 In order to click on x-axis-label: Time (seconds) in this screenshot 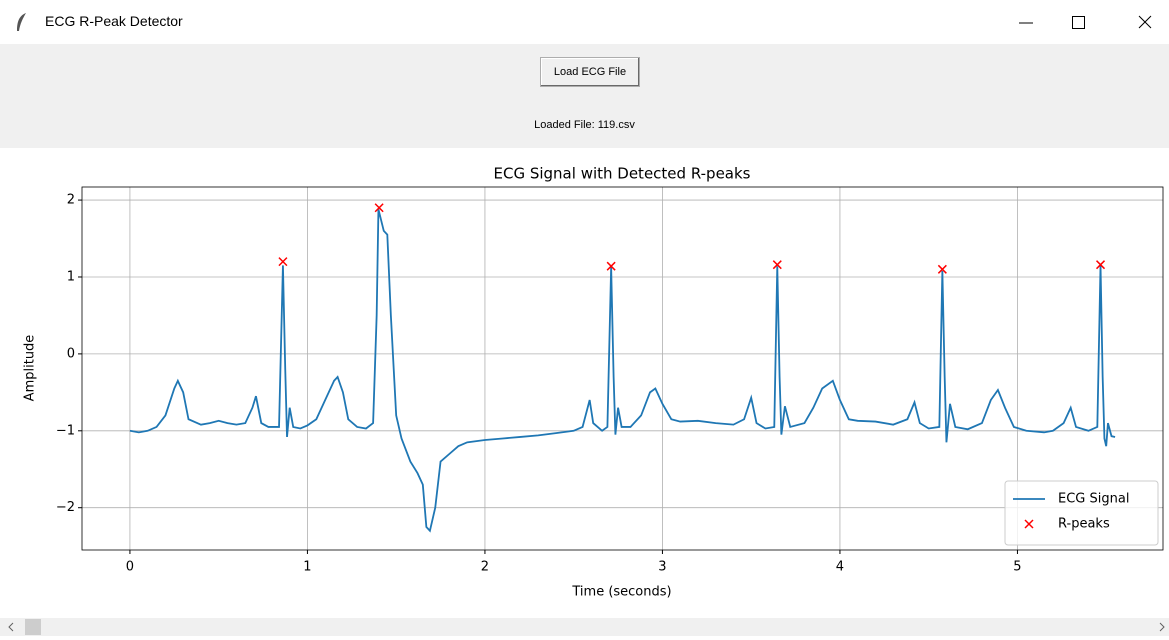, I will do `click(621, 592)`.